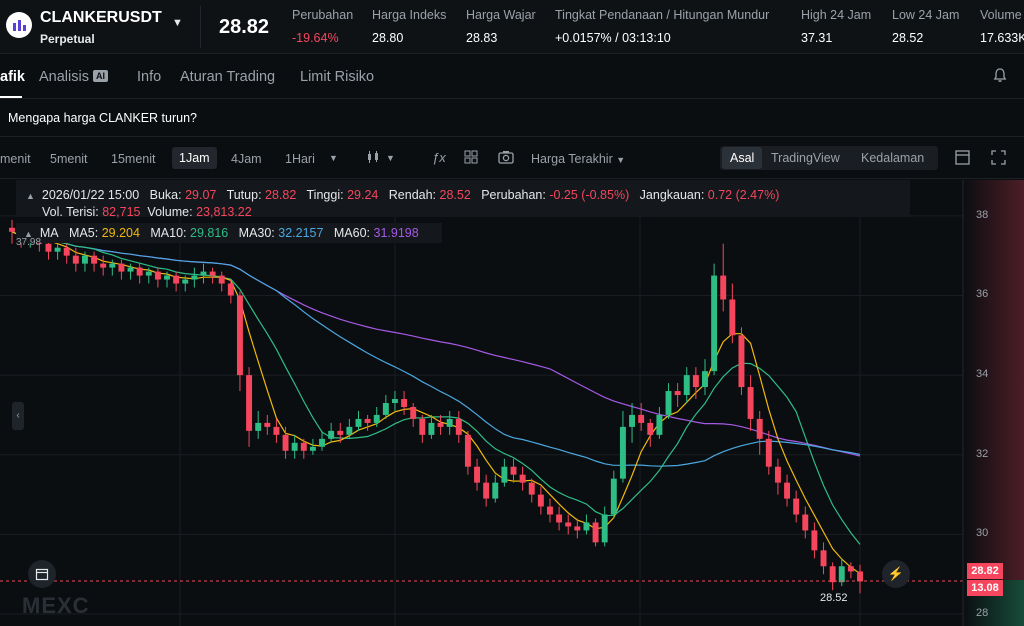  I want to click on camera-icon, so click(506, 158).